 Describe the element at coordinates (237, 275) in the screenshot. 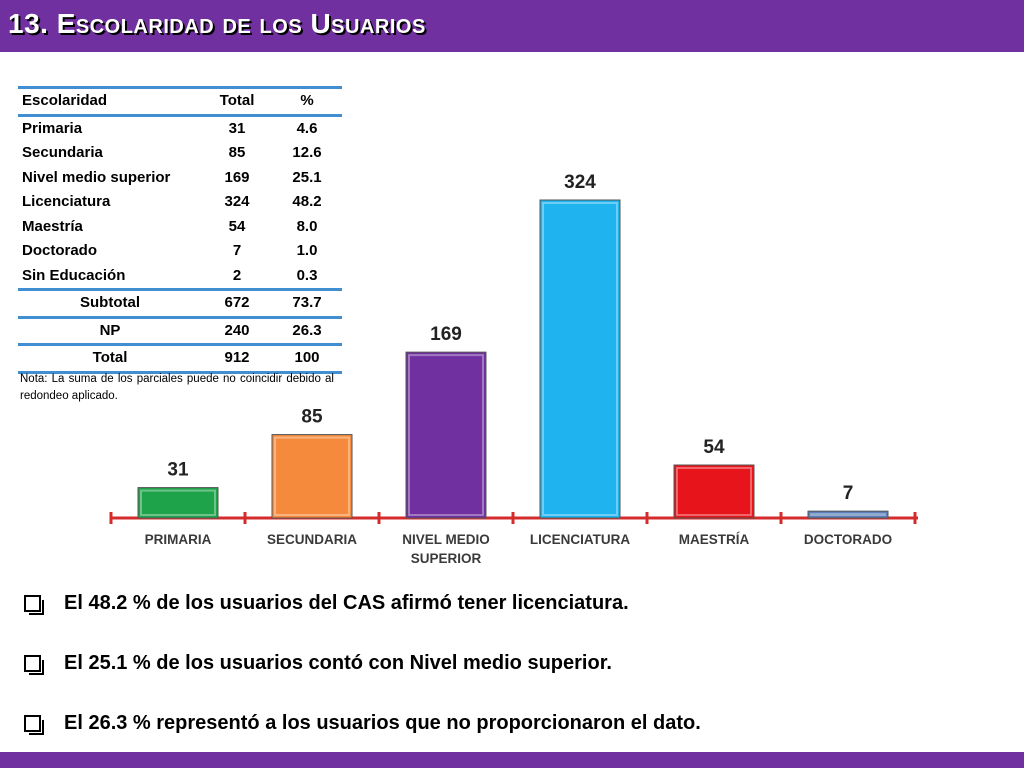

I see `row-total: 2` at that location.